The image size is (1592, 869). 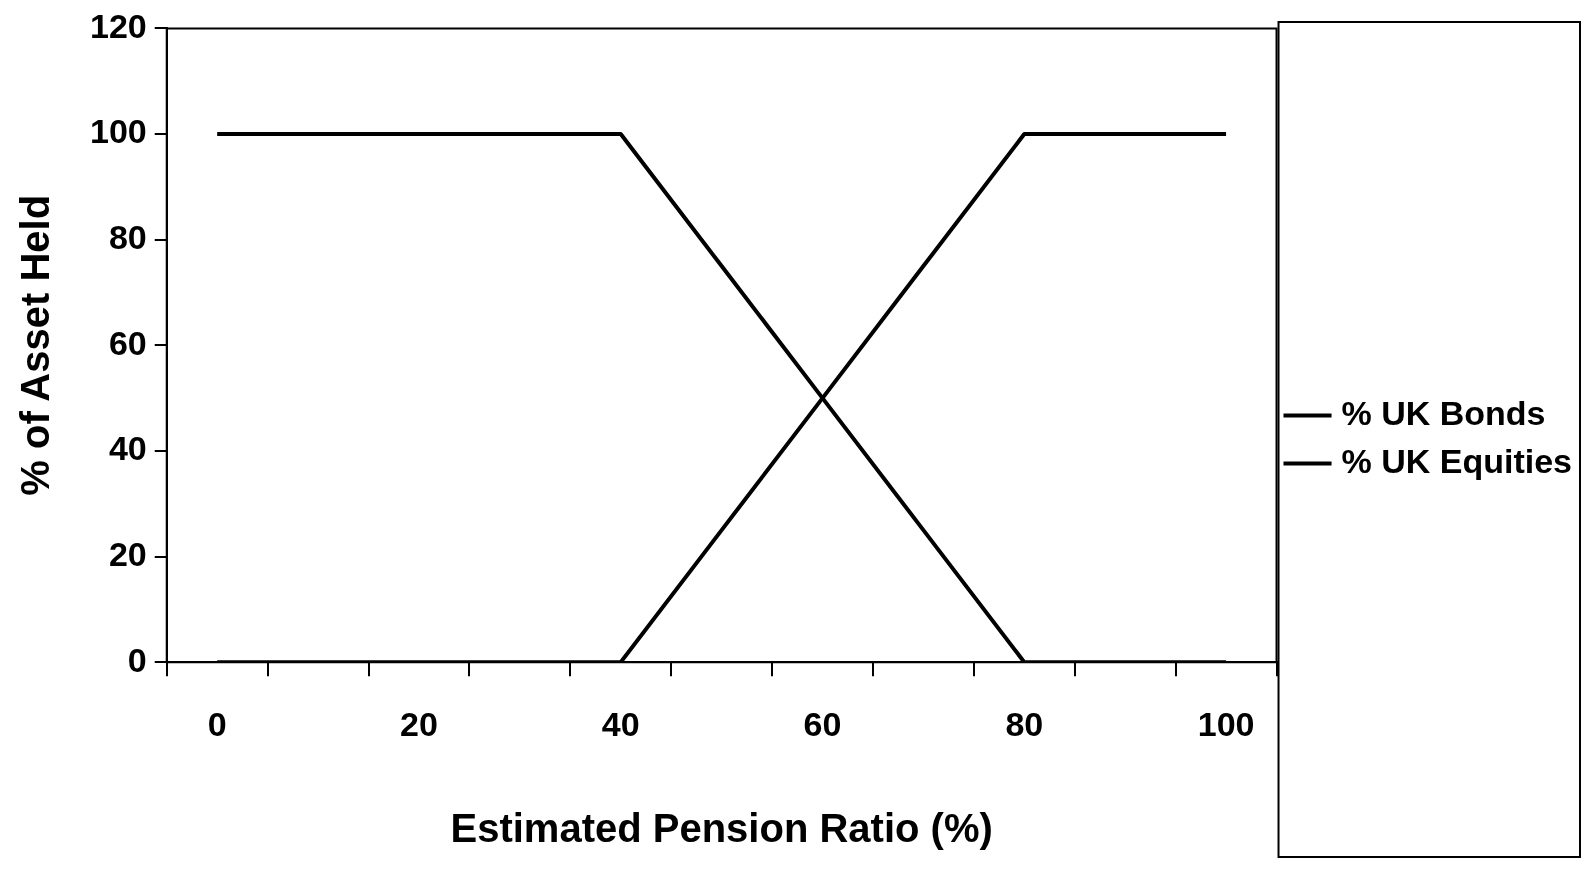 I want to click on x-tick-label: 0, so click(x=217, y=723).